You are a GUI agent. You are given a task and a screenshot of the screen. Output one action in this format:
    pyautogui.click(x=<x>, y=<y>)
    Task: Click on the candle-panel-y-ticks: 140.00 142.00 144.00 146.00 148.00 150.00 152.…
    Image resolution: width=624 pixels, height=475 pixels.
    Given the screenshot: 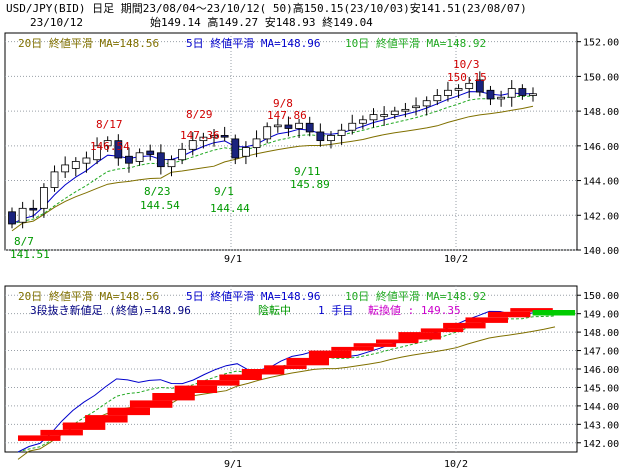 What is the action you would take?
    pyautogui.click(x=598, y=147)
    